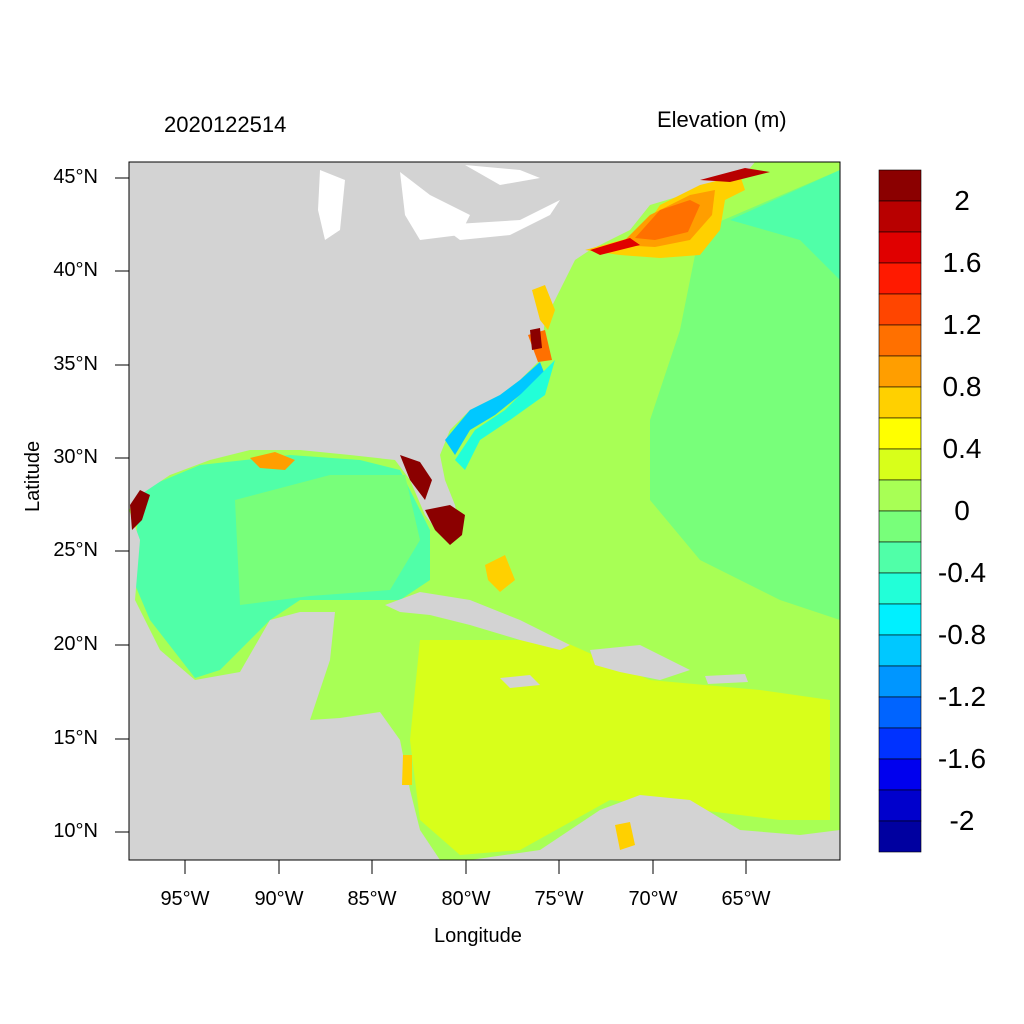  I want to click on colorbar-label: 1.2, so click(962, 324).